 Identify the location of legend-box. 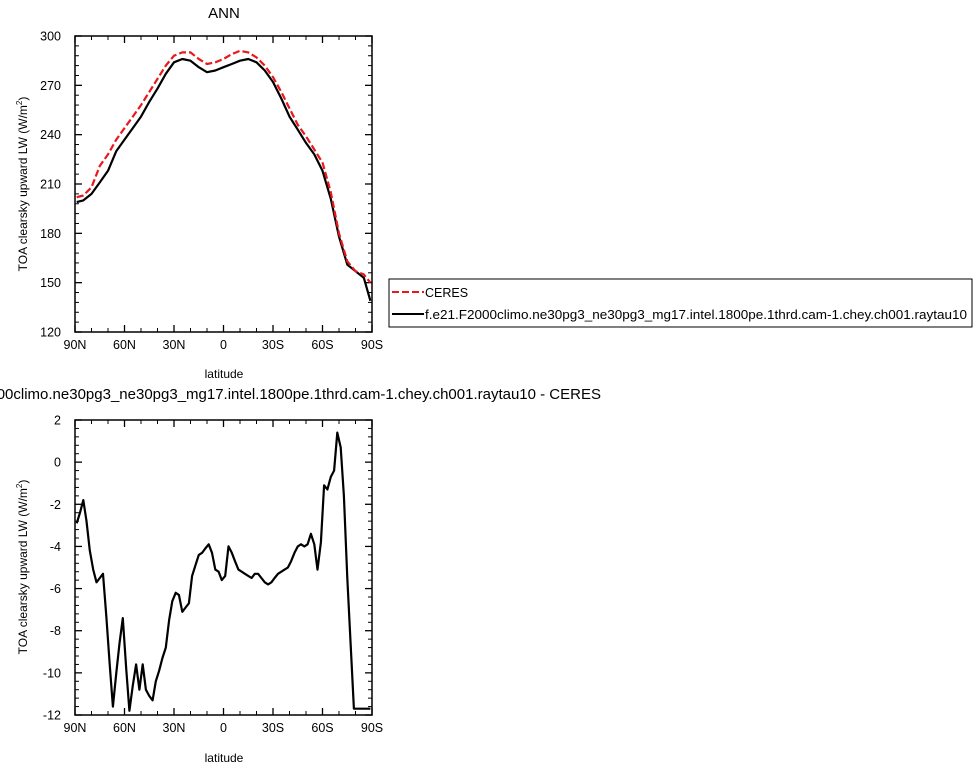
(680, 303).